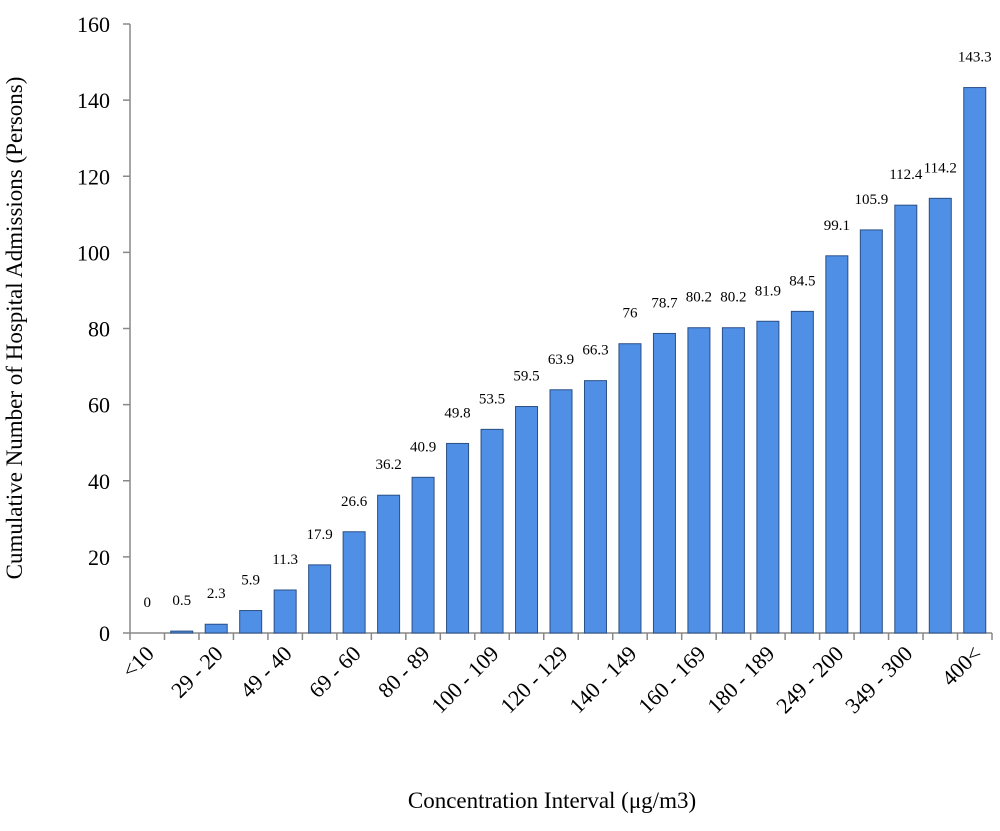 This screenshot has height=831, width=1000. I want to click on y-tick-label: 60, so click(99, 405).